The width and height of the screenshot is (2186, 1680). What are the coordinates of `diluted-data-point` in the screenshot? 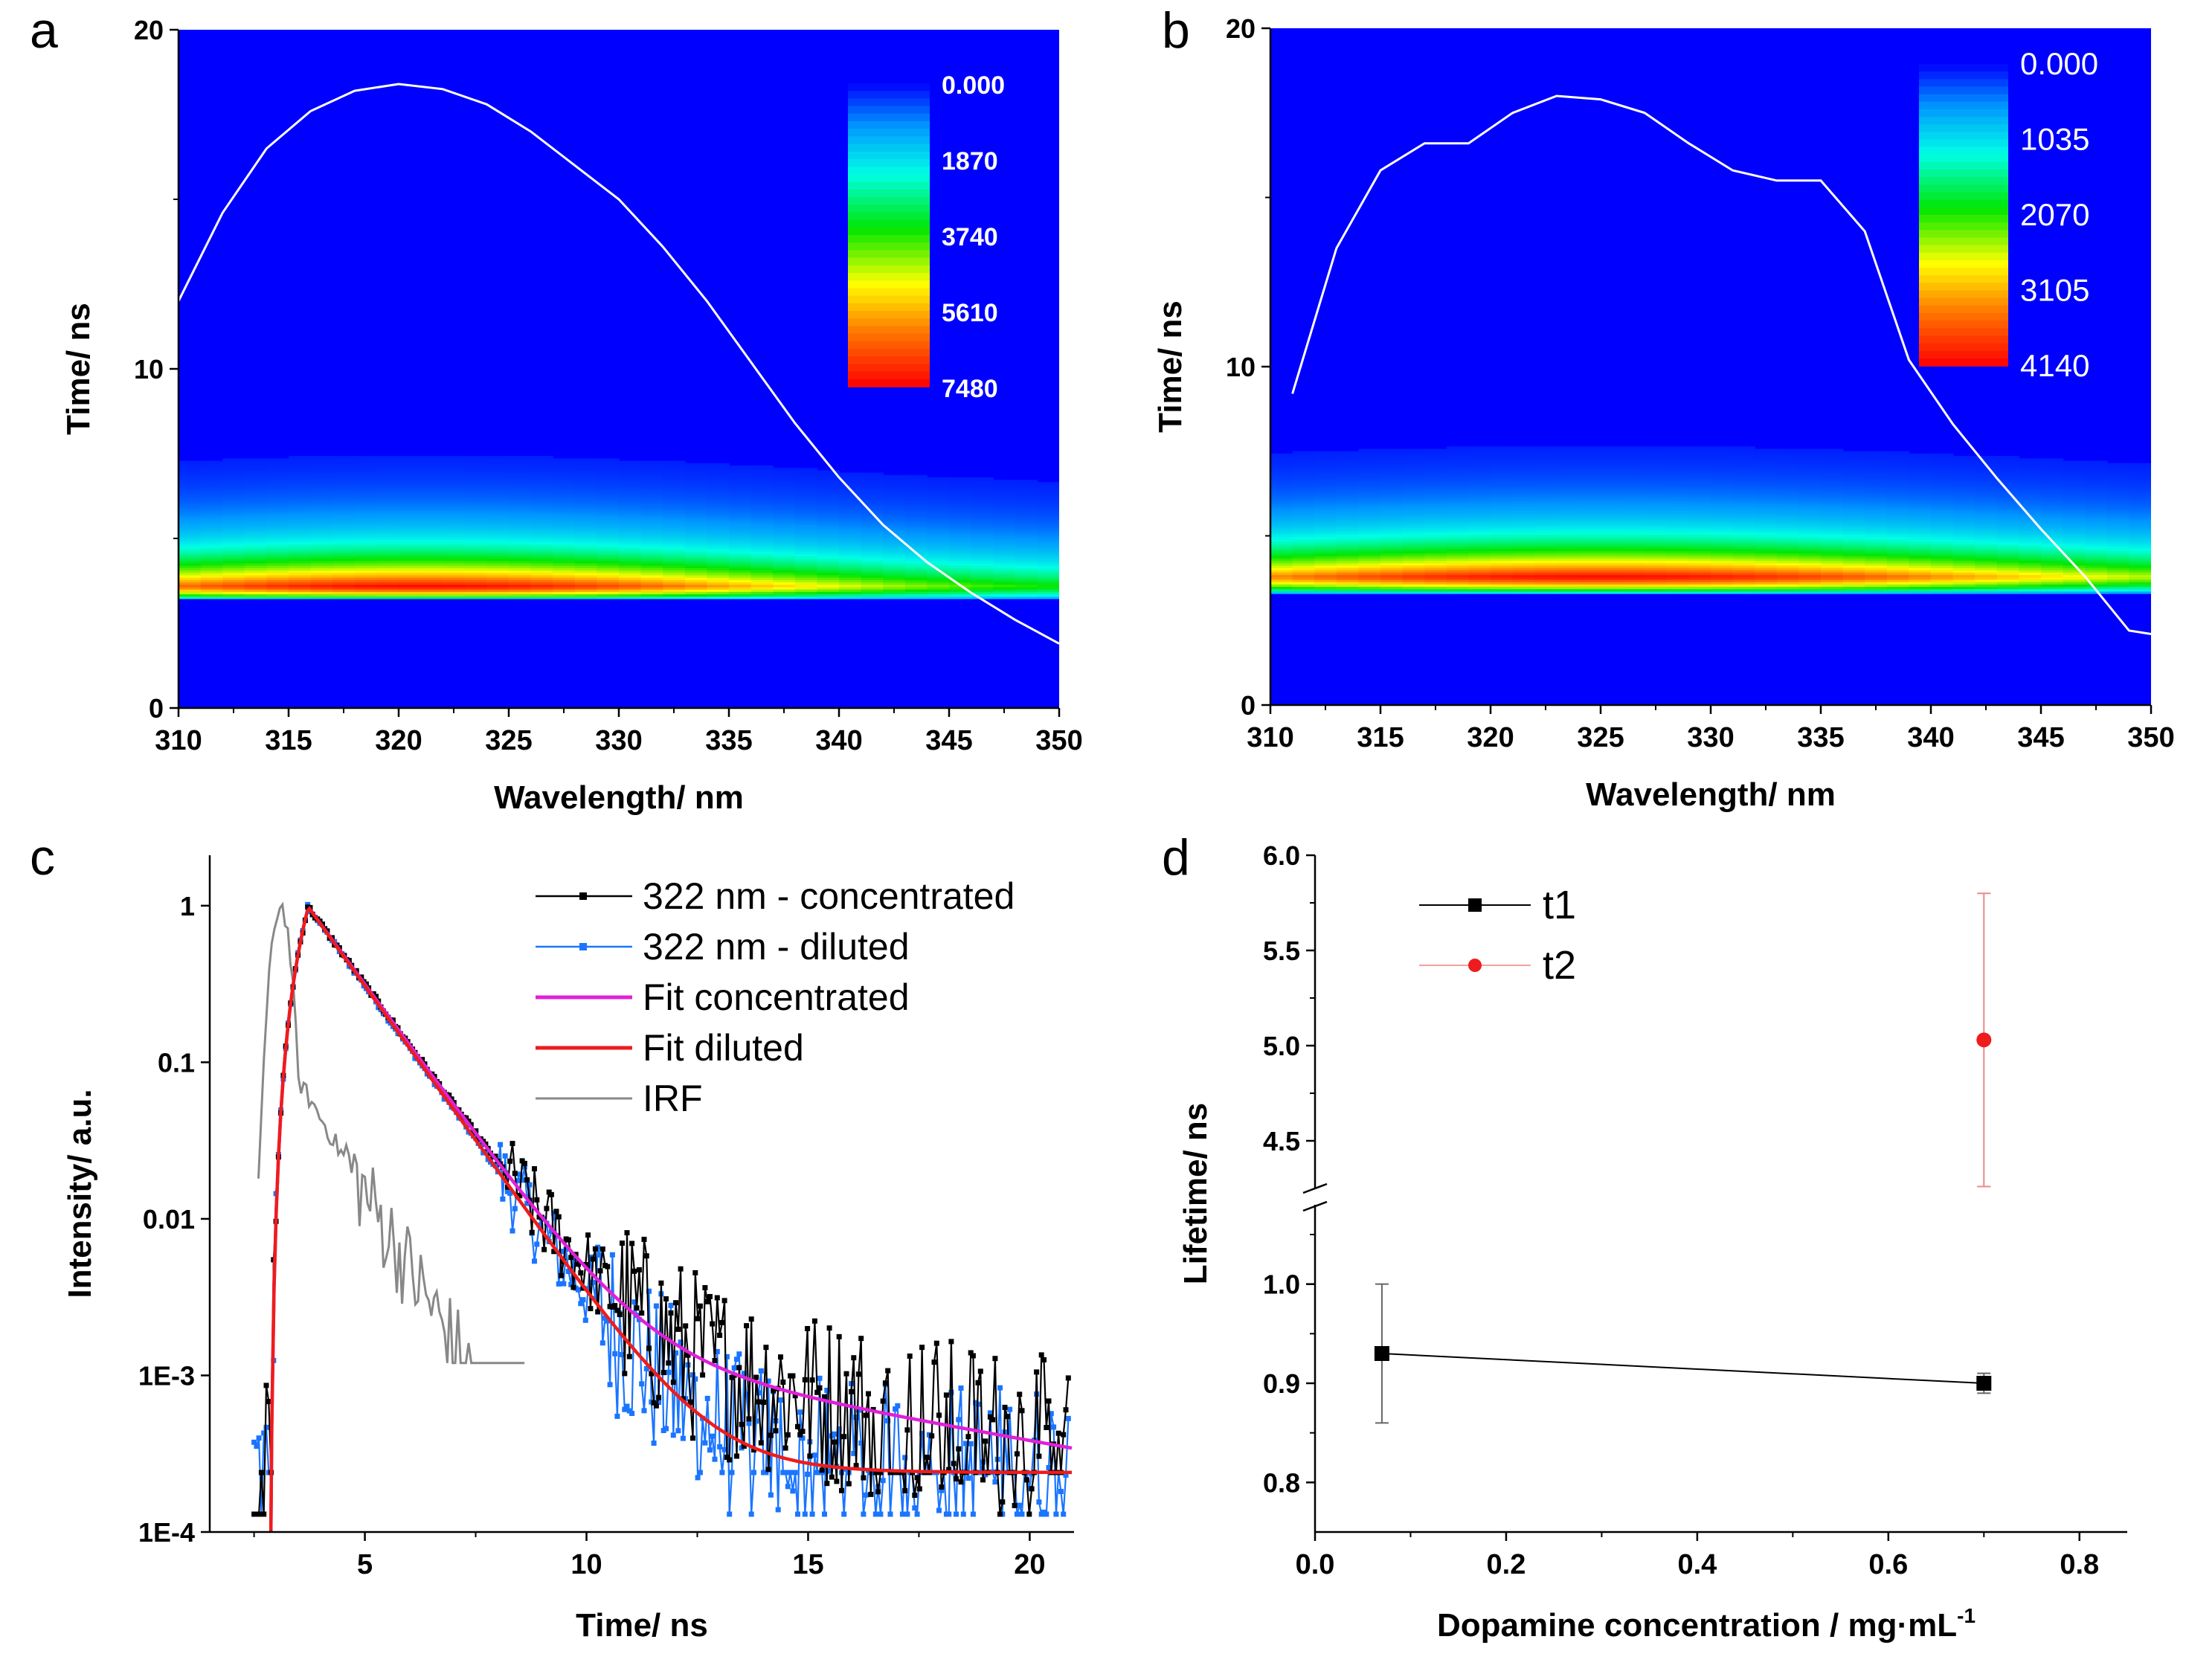 It's located at (608, 1321).